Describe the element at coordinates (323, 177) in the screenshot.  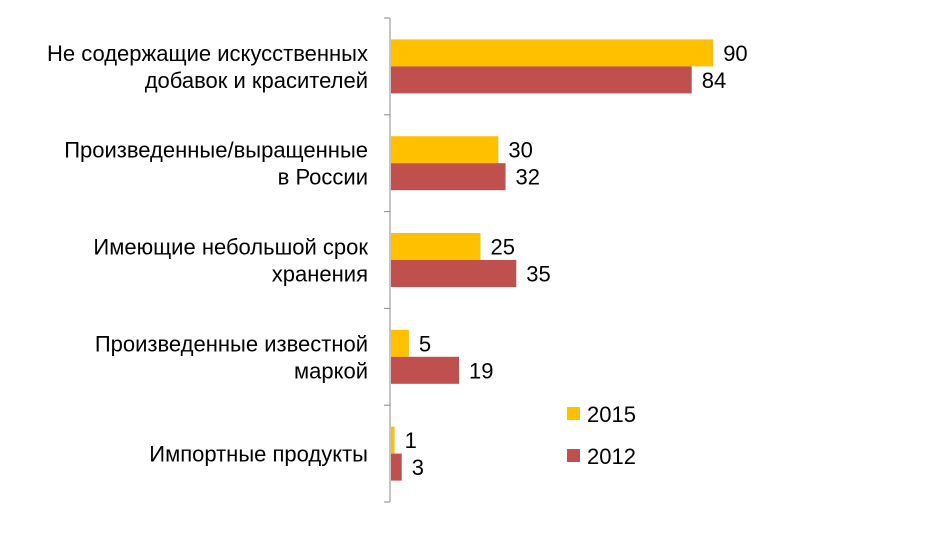
I see `category-label-line: в России` at that location.